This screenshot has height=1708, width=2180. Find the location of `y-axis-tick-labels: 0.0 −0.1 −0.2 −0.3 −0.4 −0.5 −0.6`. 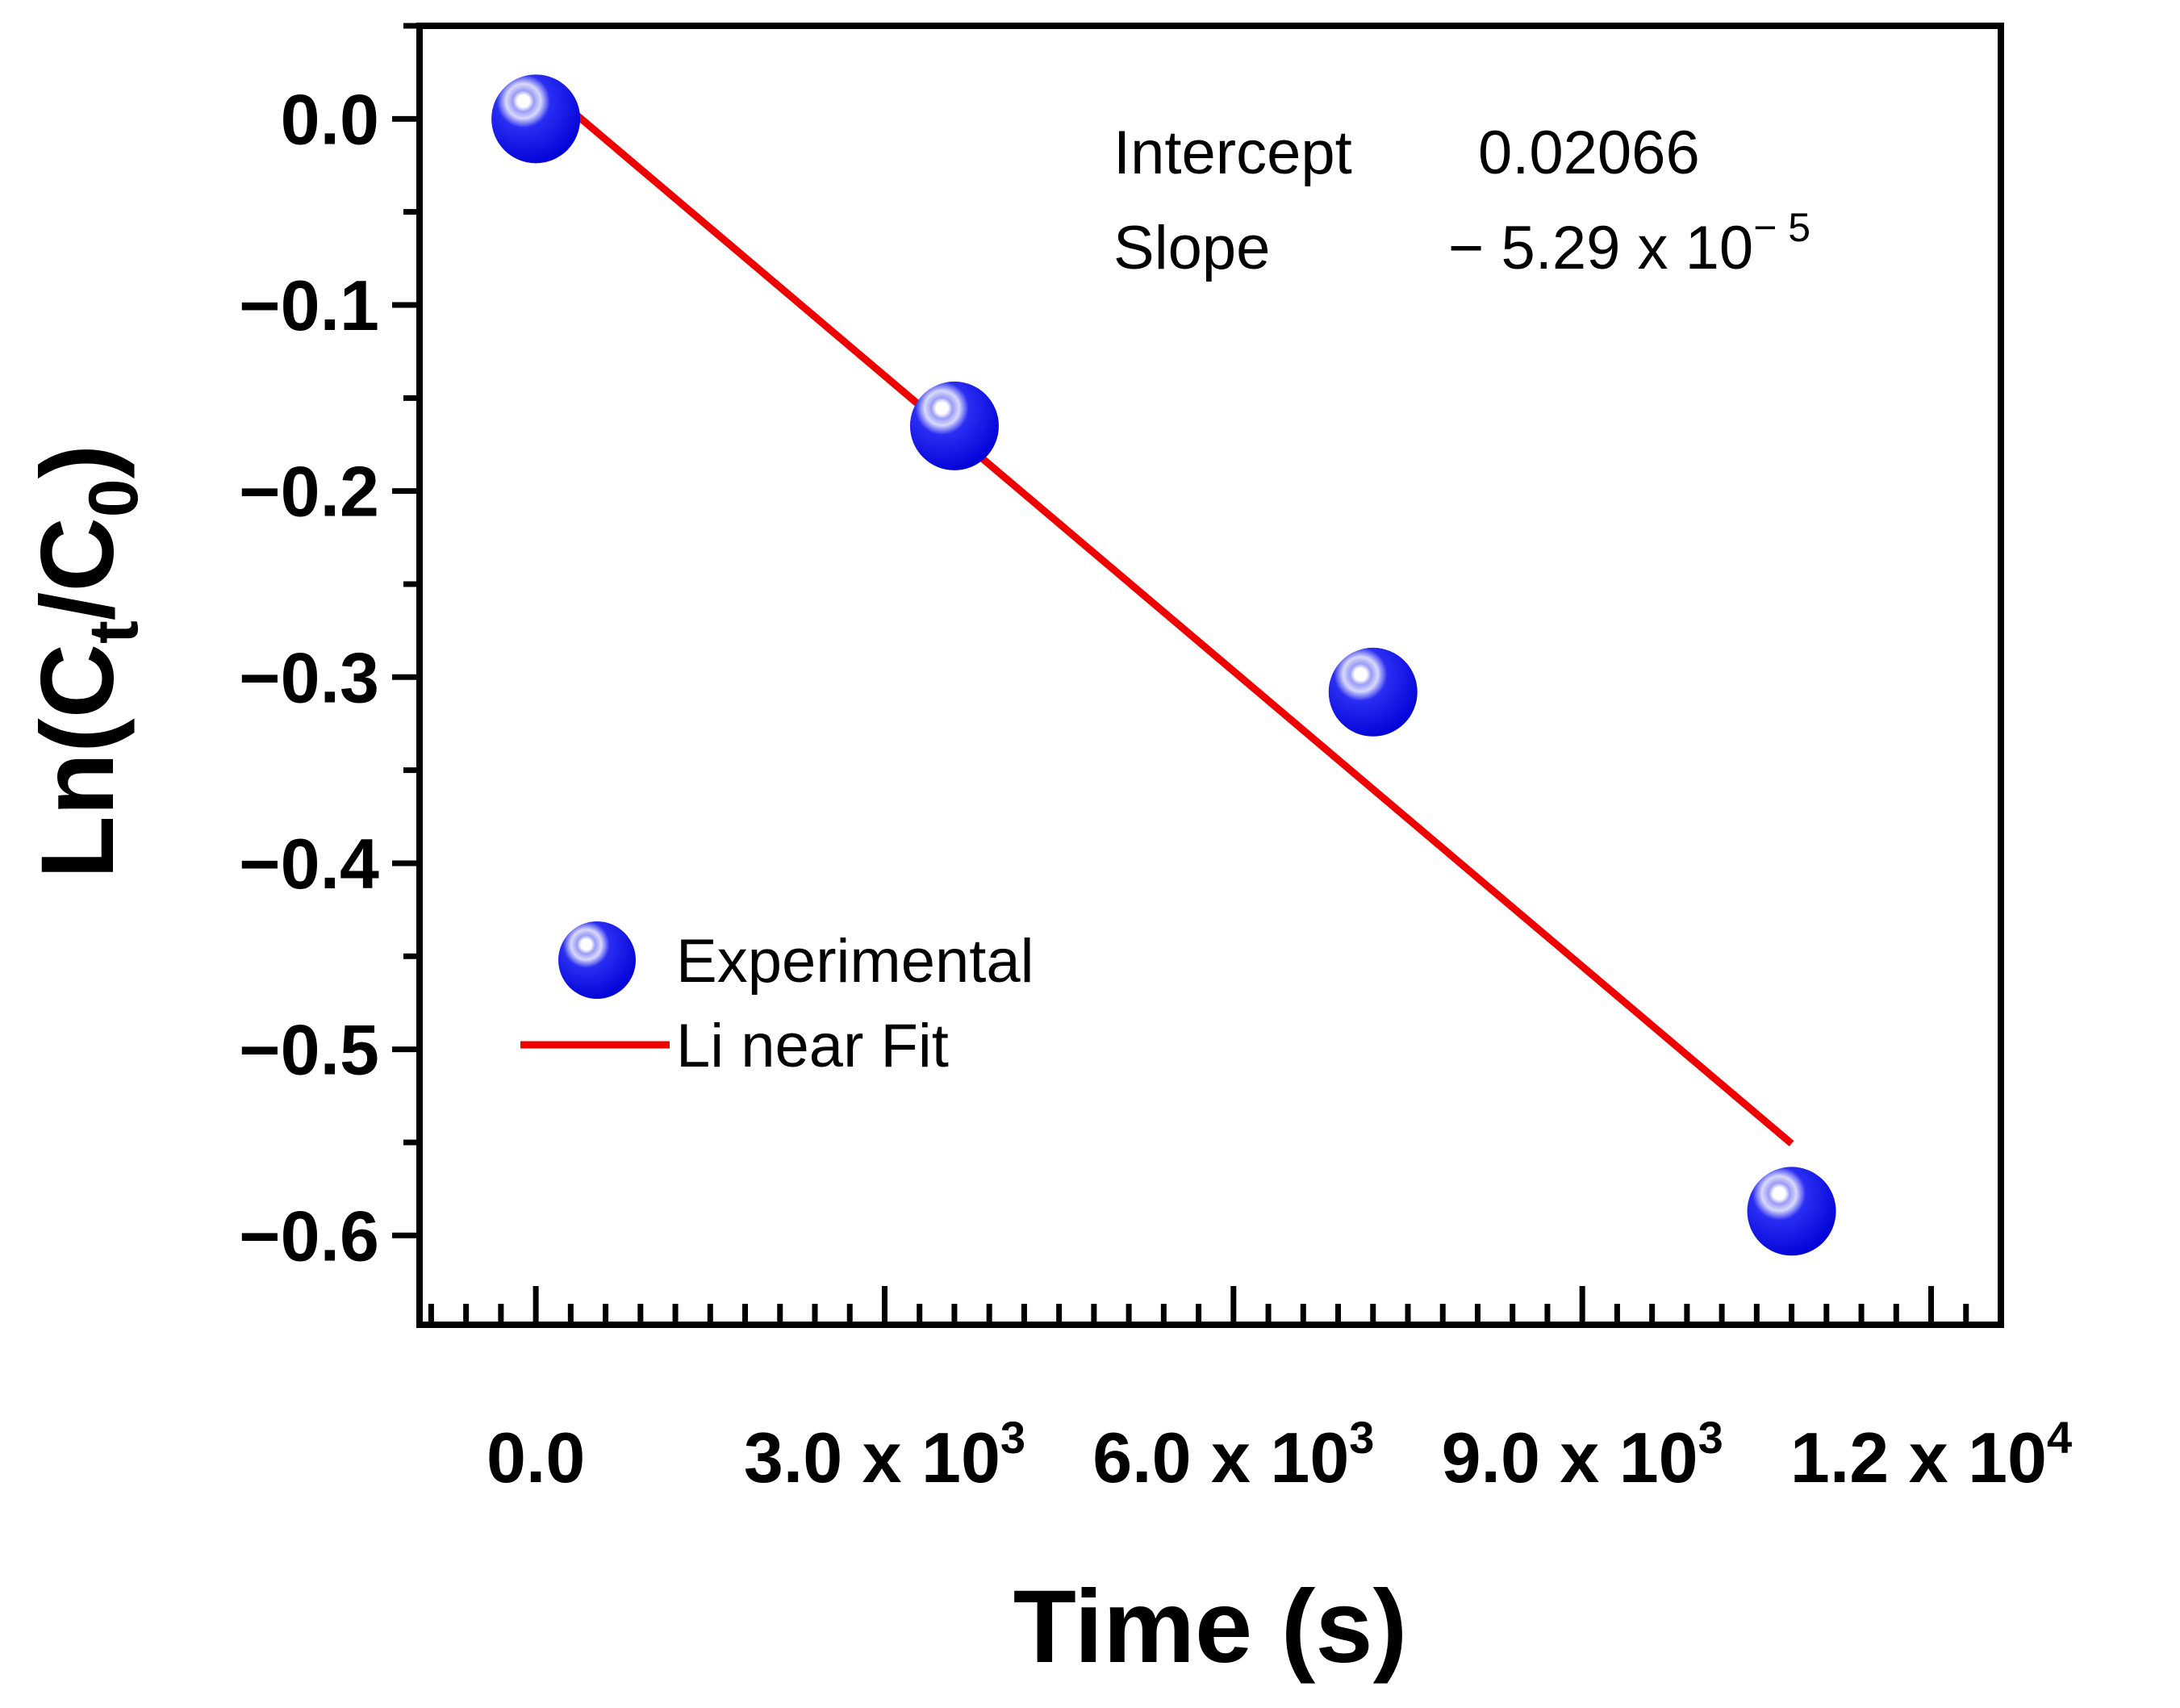

y-axis-tick-labels: 0.0 −0.1 −0.2 −0.3 −0.4 −0.5 −0.6 is located at coordinates (309, 677).